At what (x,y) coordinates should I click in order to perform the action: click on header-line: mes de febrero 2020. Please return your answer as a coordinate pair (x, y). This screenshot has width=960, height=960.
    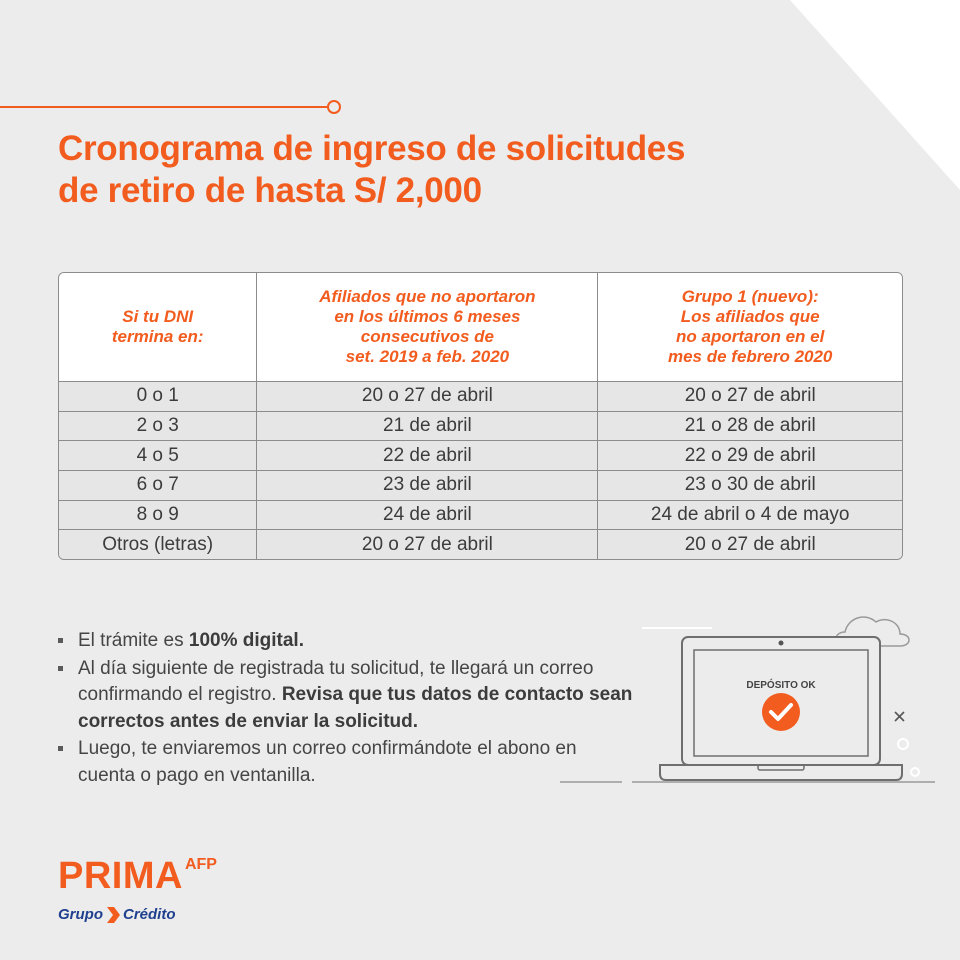
    Looking at the image, I should click on (750, 356).